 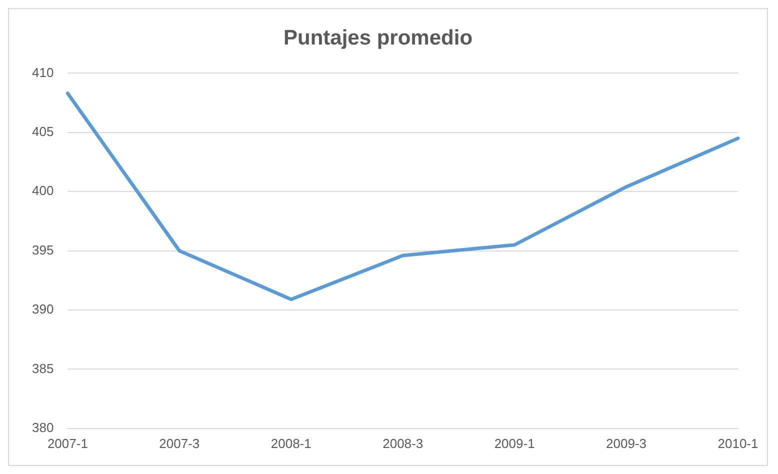 I want to click on x-tick-label: 2007-1, so click(x=67, y=443).